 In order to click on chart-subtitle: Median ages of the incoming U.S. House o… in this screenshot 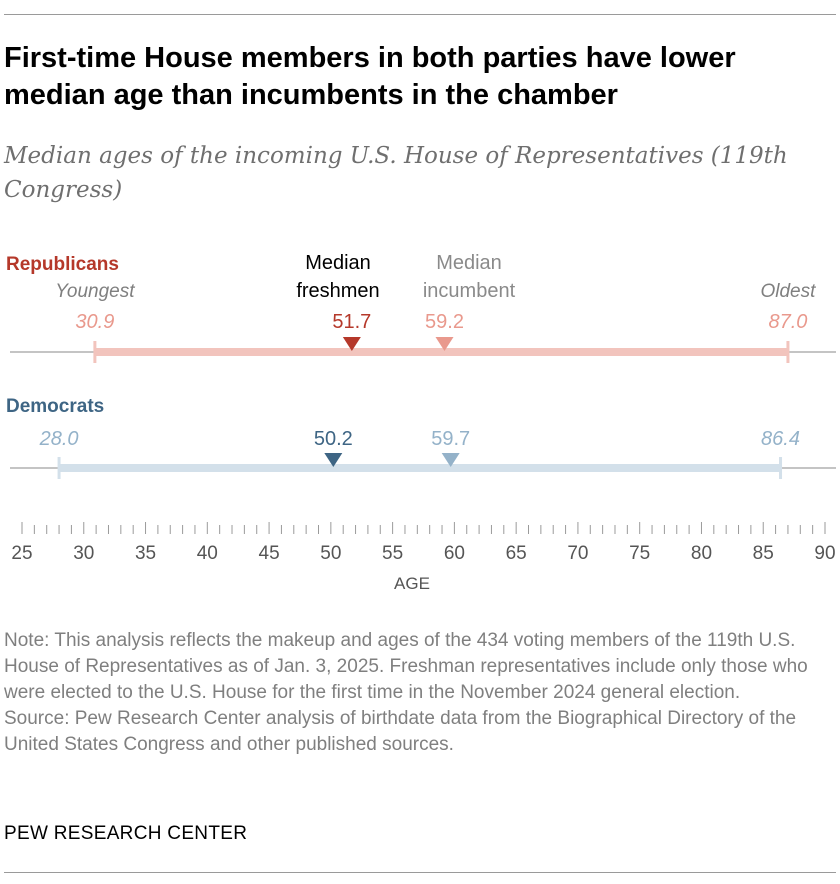, I will do `click(396, 173)`.